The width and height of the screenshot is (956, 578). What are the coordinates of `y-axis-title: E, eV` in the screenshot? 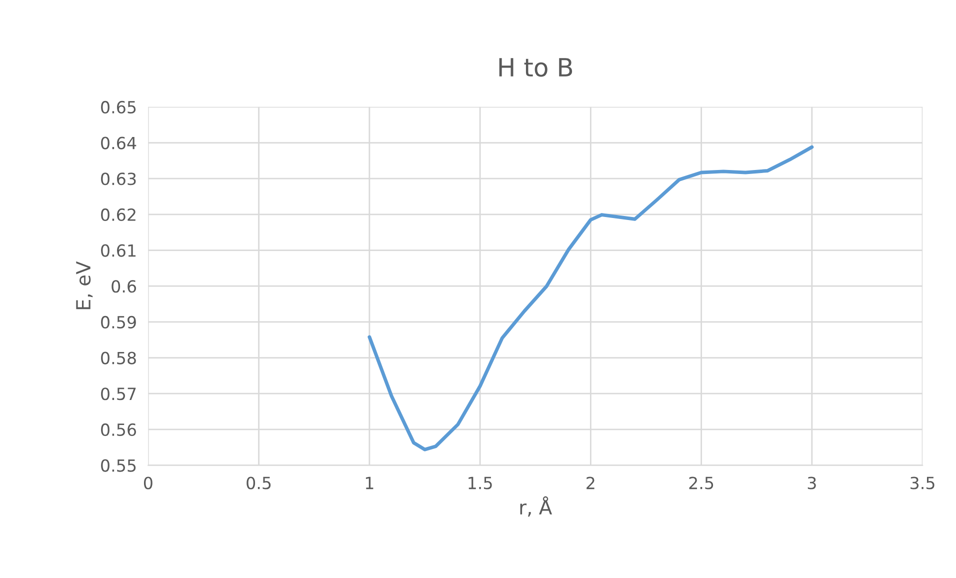 It's located at (84, 285).